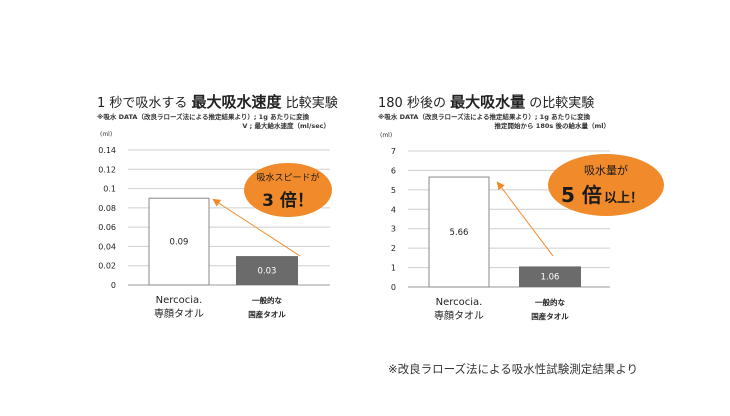 The image size is (730, 416). I want to click on y-tick-label: 1, so click(393, 268).